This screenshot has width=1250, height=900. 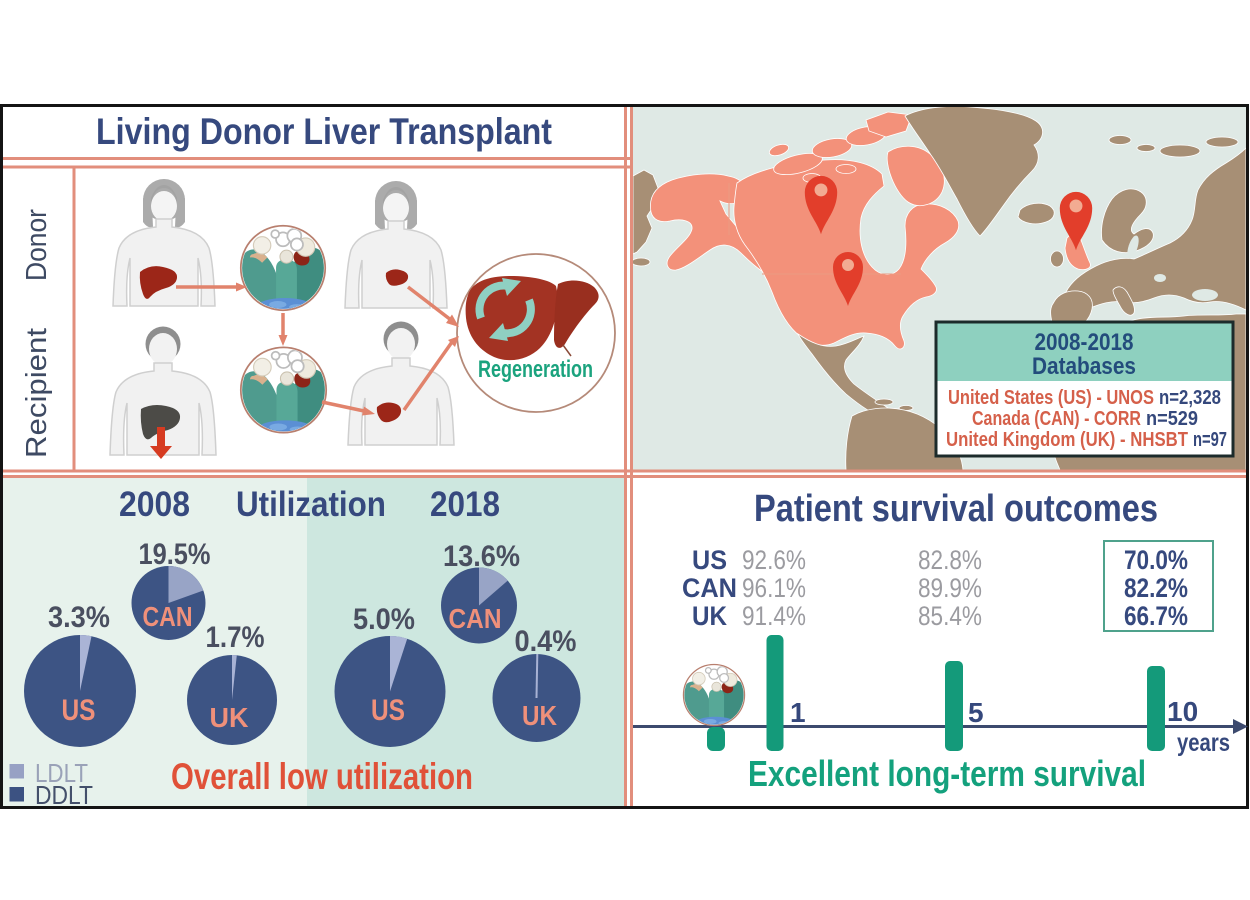 What do you see at coordinates (1084, 366) in the screenshot?
I see `svg-text: Databases` at bounding box center [1084, 366].